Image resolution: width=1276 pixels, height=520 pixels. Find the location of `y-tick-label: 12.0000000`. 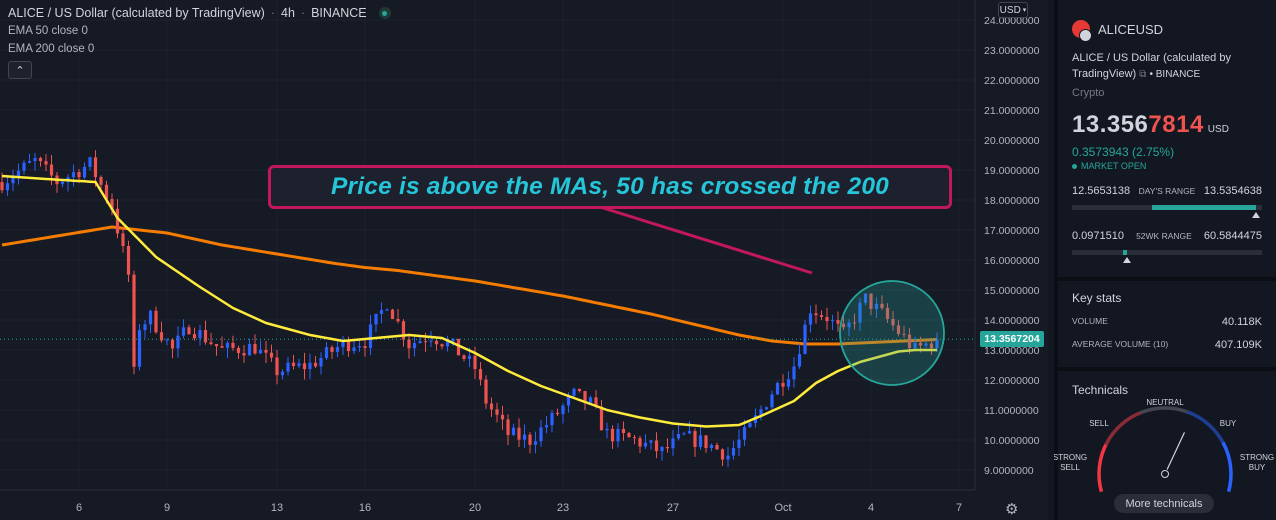

y-tick-label: 12.0000000 is located at coordinates (1012, 381).